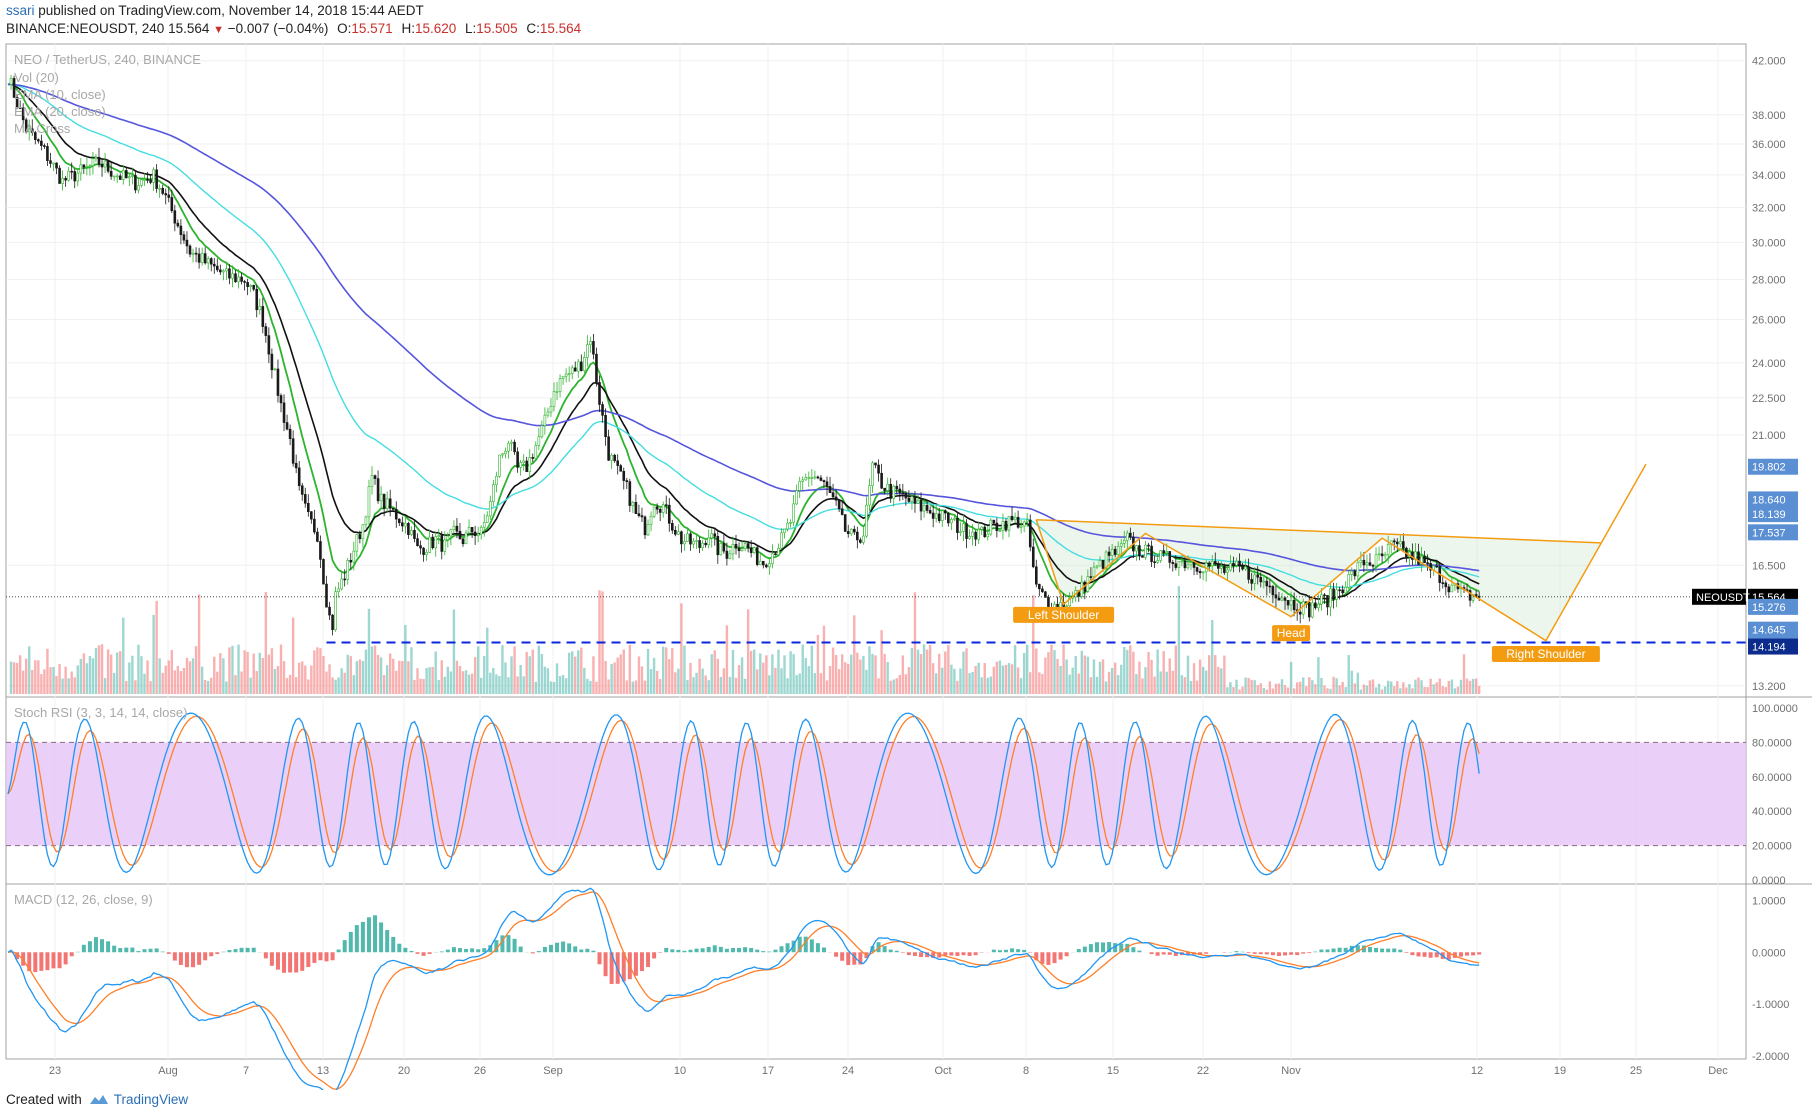  Describe the element at coordinates (1545, 653) in the screenshot. I see `pattern-label-bg` at that location.